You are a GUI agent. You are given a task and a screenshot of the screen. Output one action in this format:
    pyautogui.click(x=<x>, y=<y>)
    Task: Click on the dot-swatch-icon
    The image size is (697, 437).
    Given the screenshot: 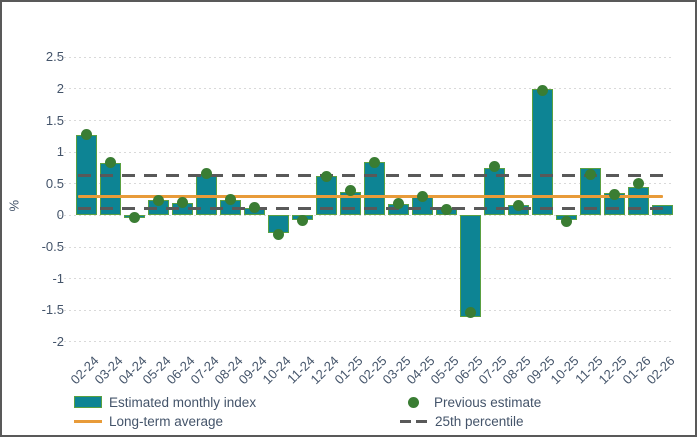 What is the action you would take?
    pyautogui.click(x=413, y=402)
    